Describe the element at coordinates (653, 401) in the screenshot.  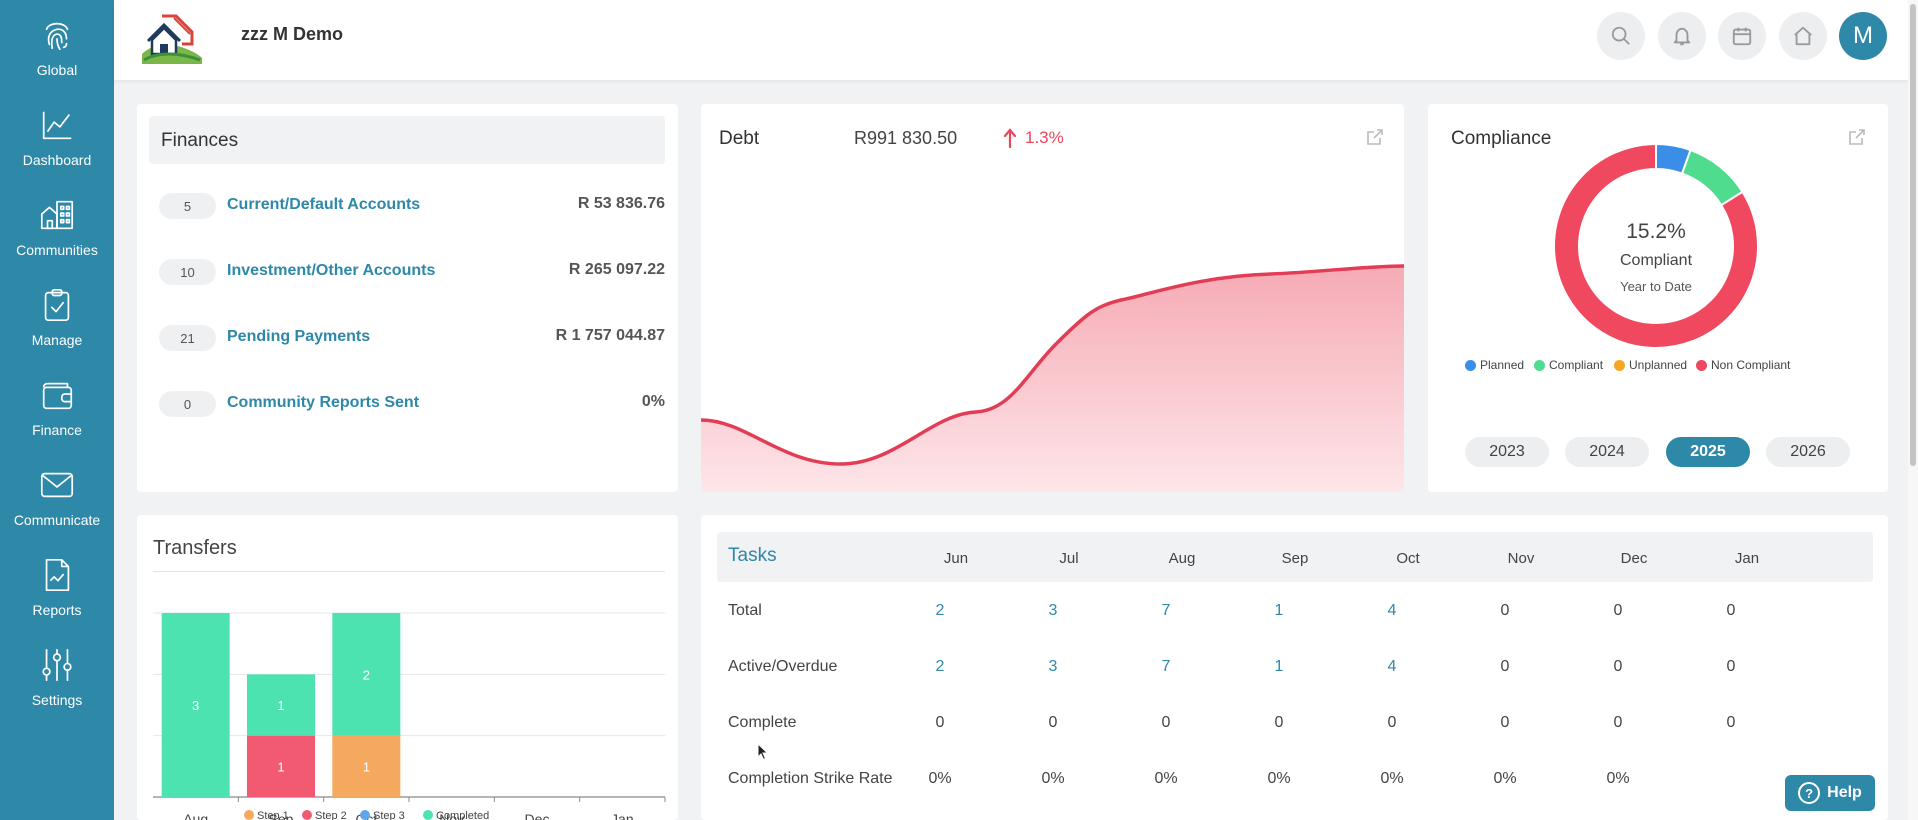
I see `amount-value: 0%` at that location.